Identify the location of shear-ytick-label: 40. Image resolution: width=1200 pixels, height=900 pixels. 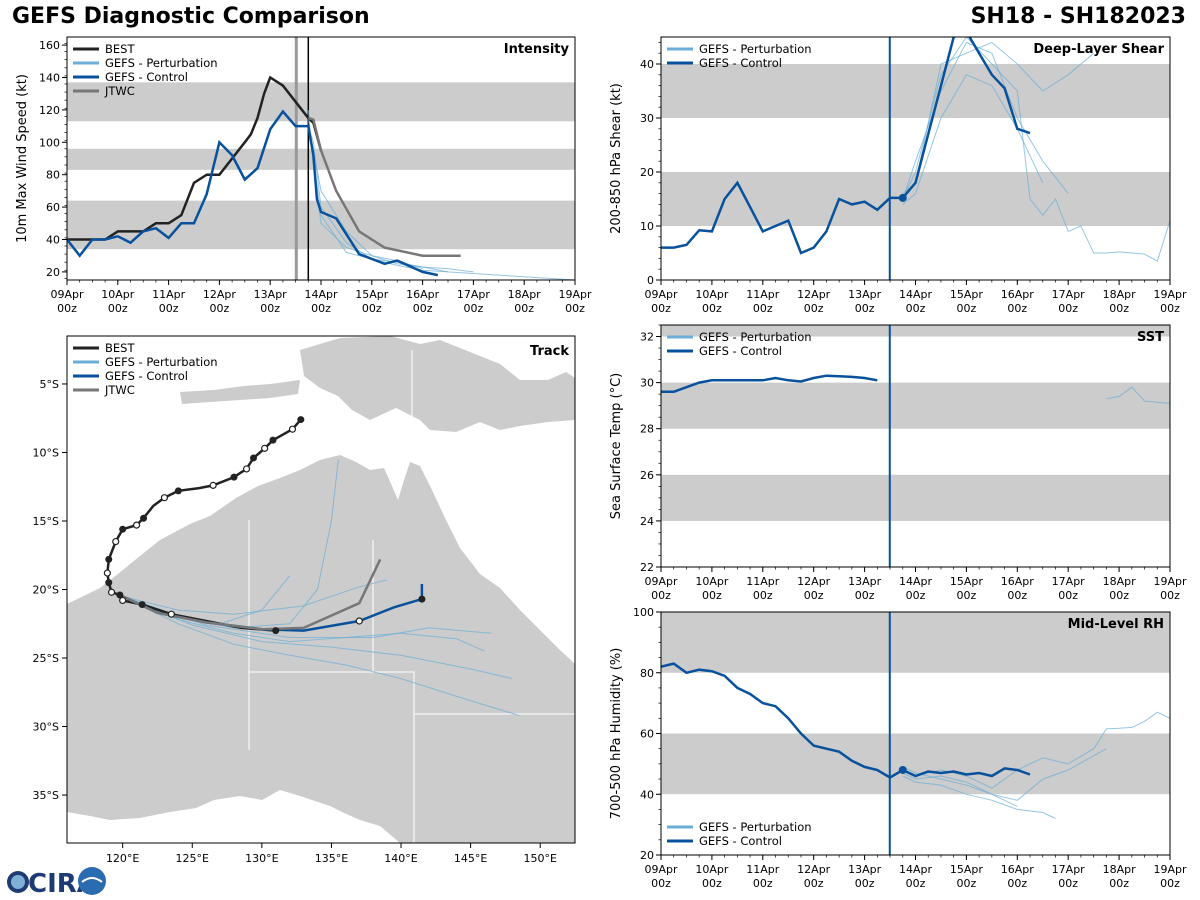
(647, 64).